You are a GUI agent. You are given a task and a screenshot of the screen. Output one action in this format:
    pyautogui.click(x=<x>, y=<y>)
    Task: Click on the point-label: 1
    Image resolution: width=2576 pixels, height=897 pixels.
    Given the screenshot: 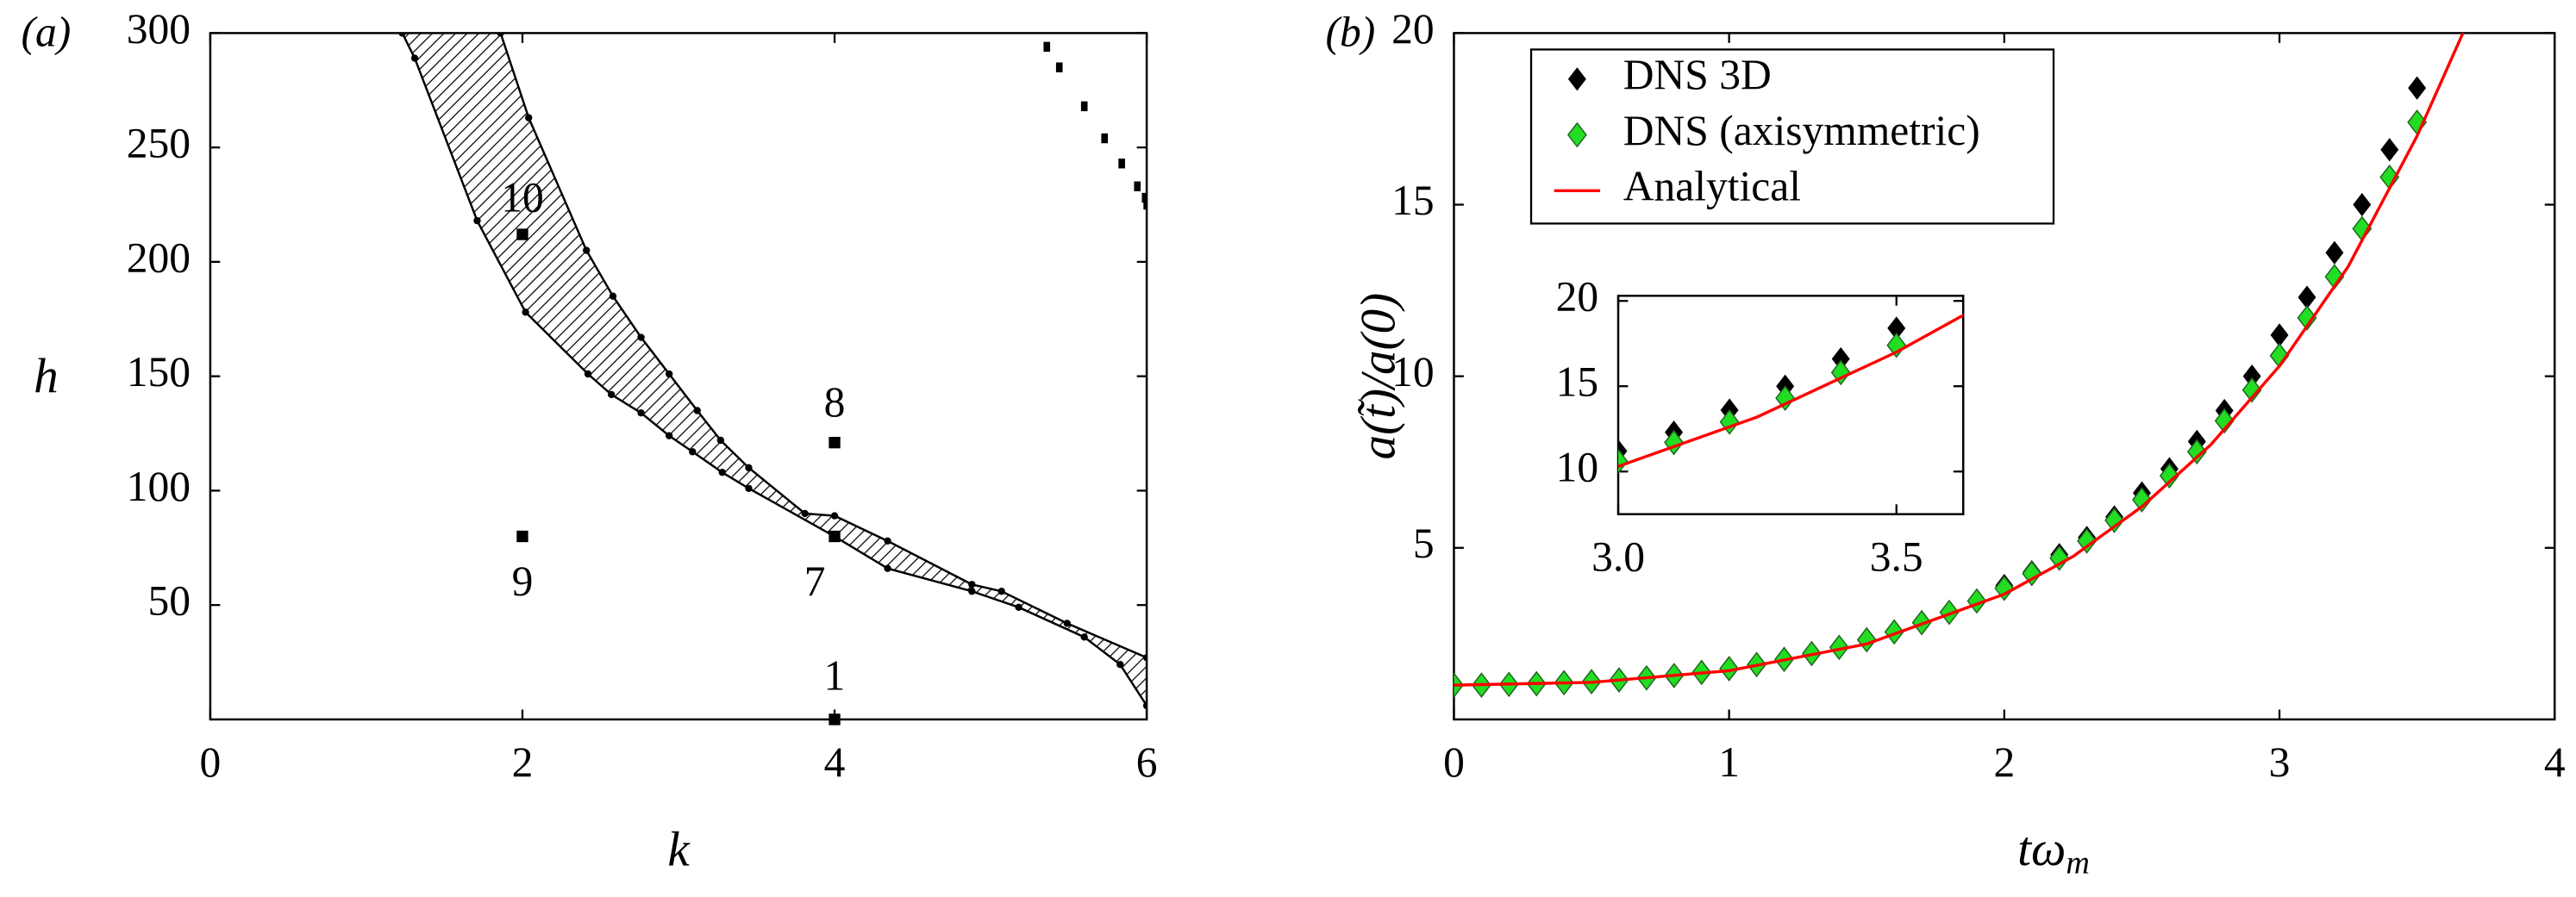 What is the action you would take?
    pyautogui.click(x=835, y=676)
    